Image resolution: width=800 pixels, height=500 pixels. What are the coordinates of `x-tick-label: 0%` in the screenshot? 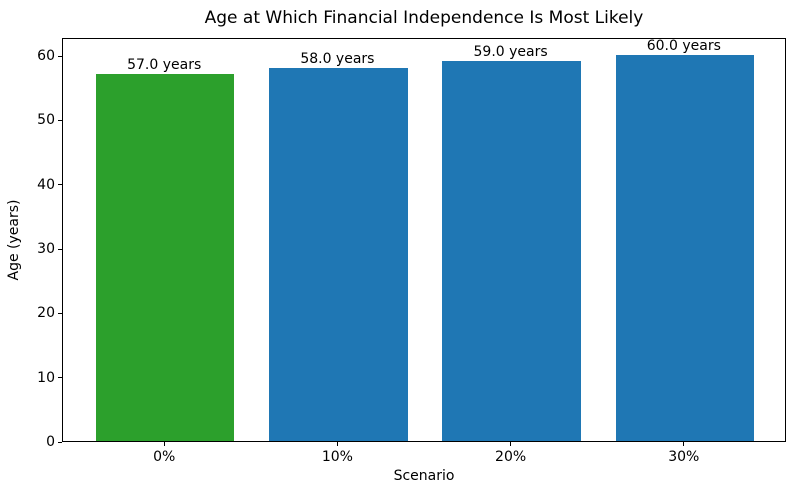 It's located at (164, 457).